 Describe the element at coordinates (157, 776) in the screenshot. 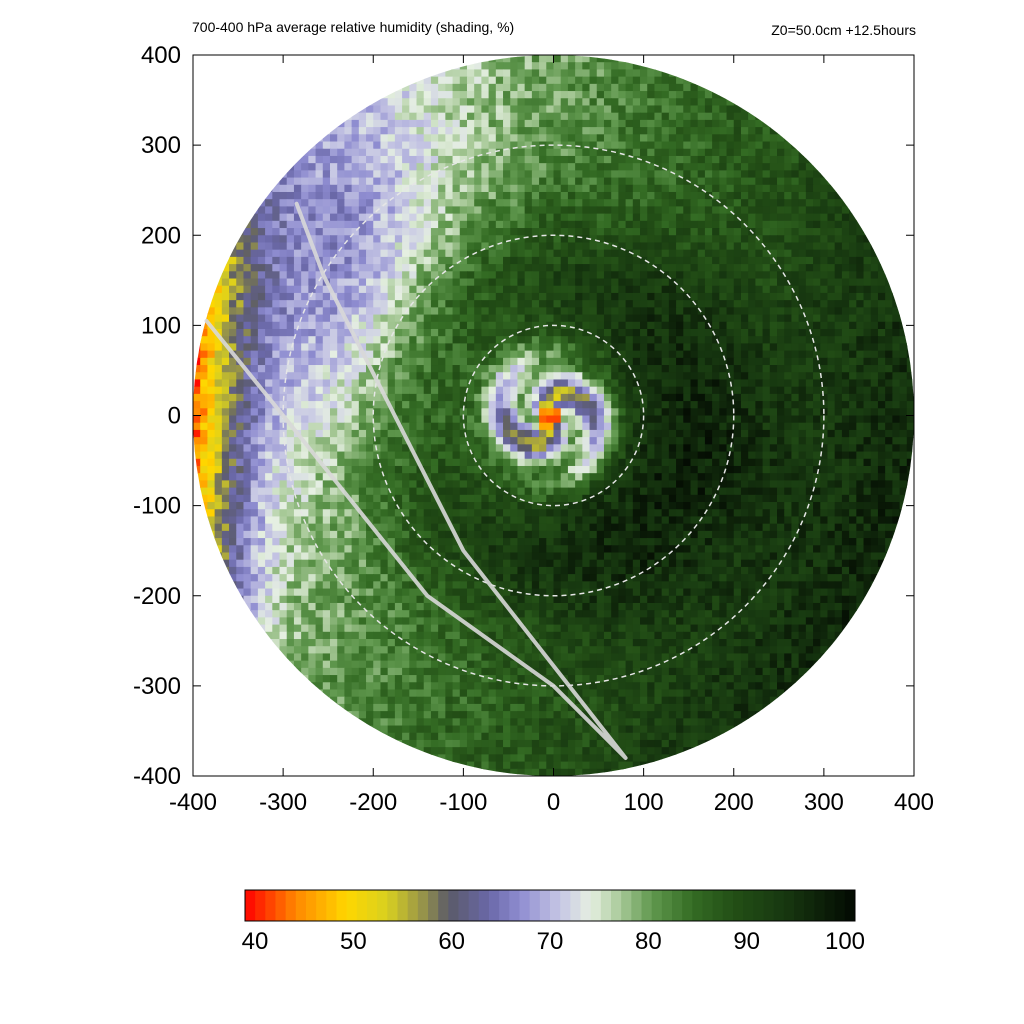

I see `y-tick-label: -400` at that location.